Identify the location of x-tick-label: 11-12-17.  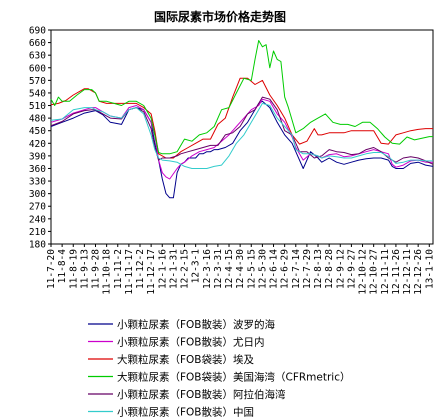
(151, 272).